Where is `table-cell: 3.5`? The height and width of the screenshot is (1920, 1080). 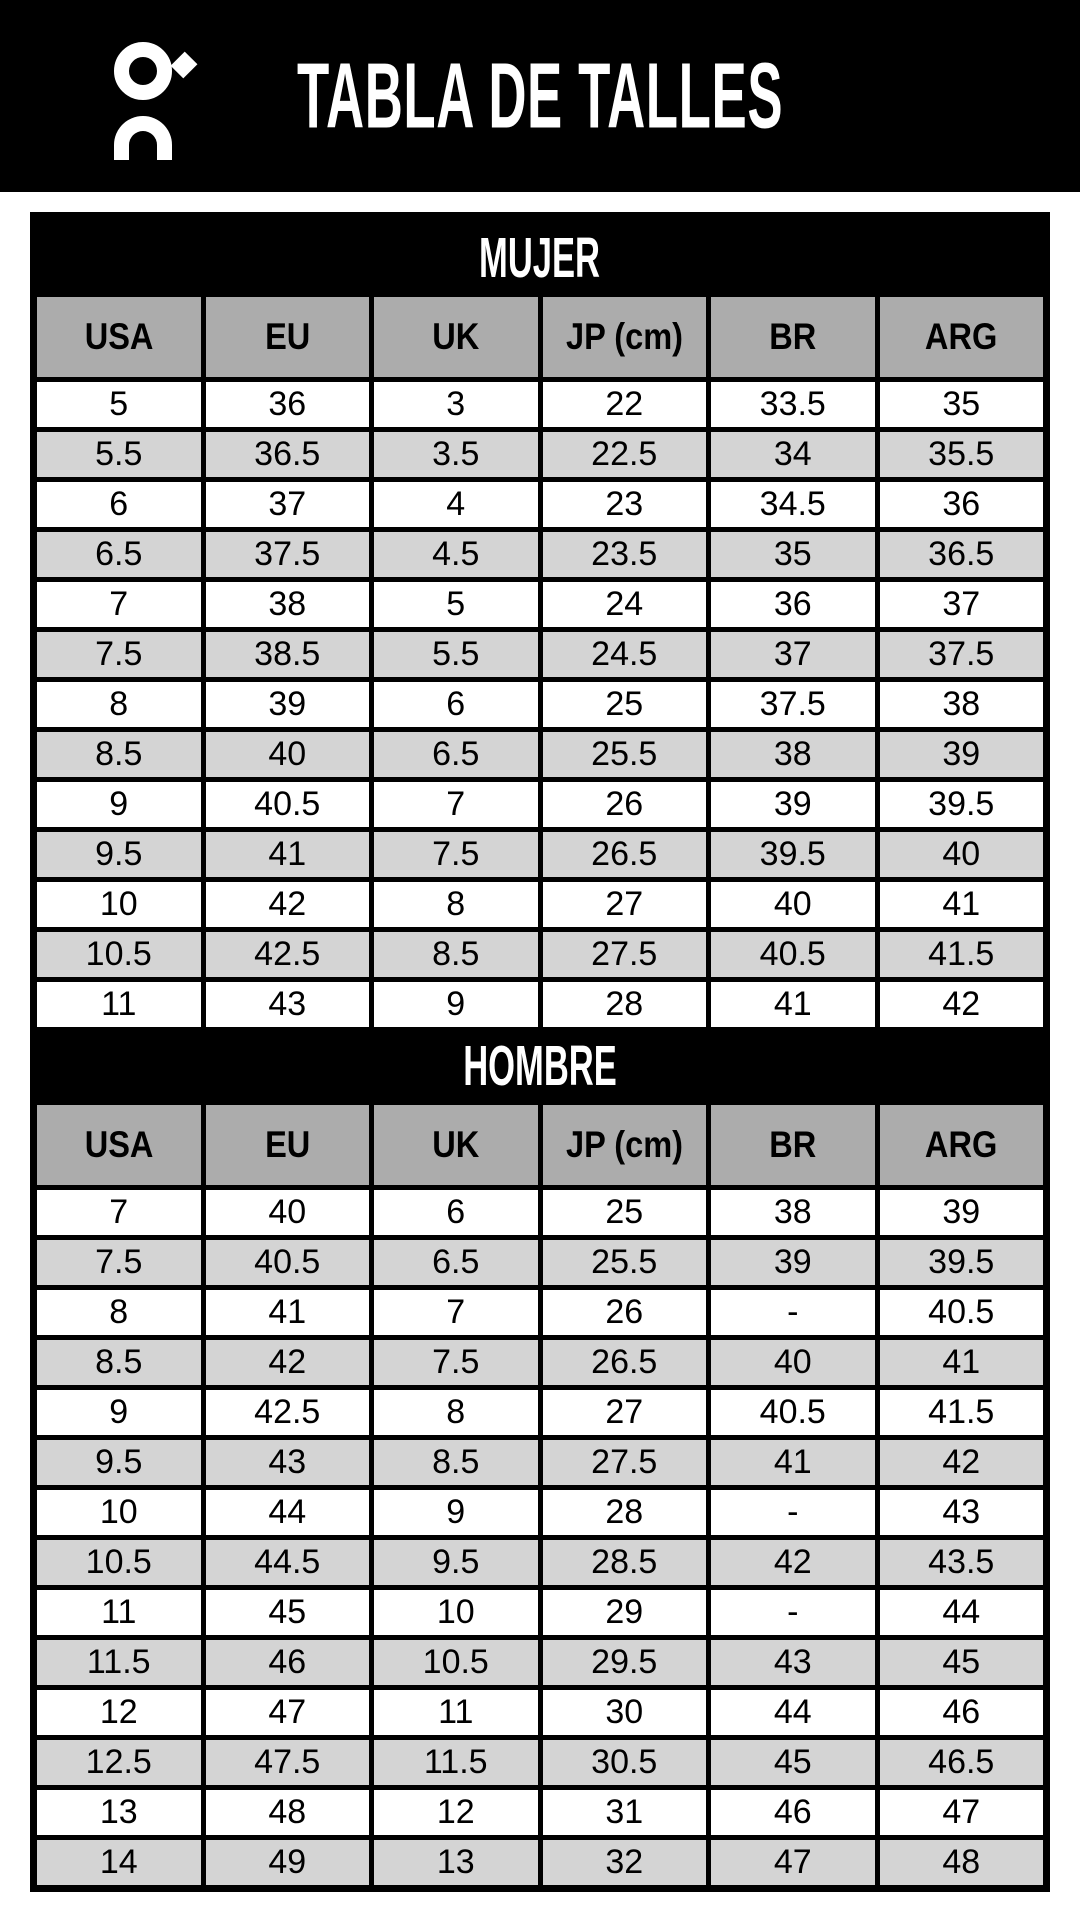 table-cell: 3.5 is located at coordinates (456, 454).